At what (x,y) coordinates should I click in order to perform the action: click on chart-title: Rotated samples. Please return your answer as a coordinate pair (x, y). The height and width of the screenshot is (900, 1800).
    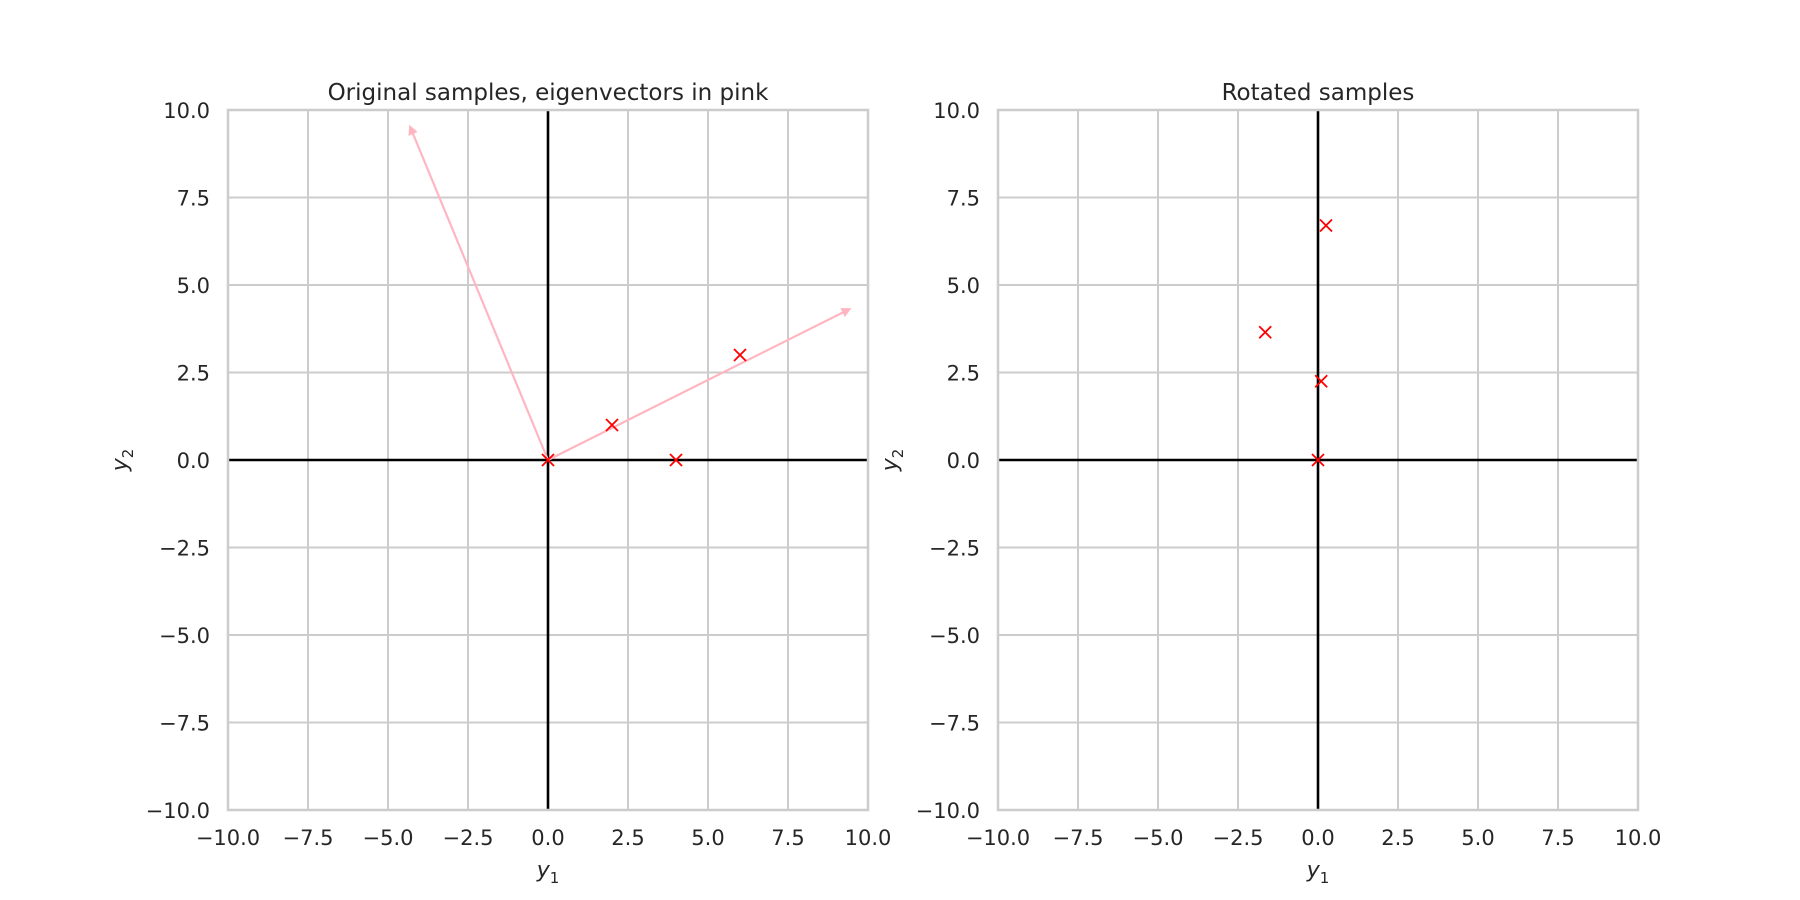
    Looking at the image, I should click on (1318, 93).